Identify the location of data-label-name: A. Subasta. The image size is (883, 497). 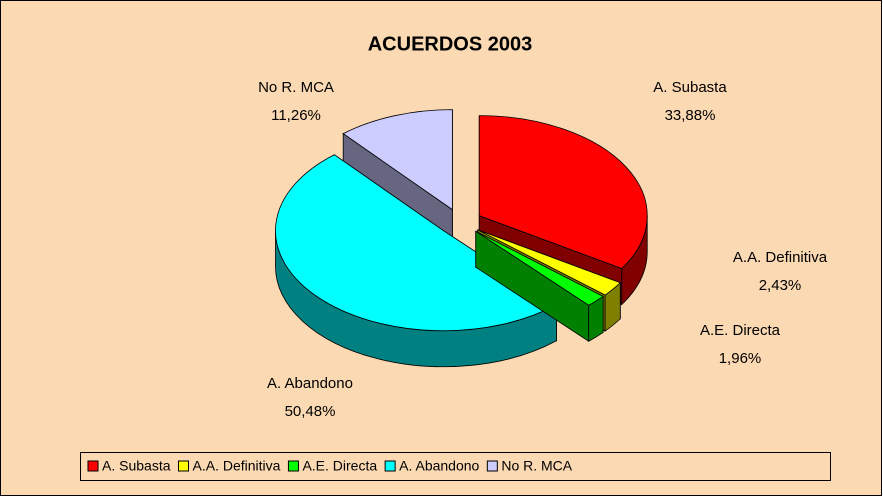
(690, 87).